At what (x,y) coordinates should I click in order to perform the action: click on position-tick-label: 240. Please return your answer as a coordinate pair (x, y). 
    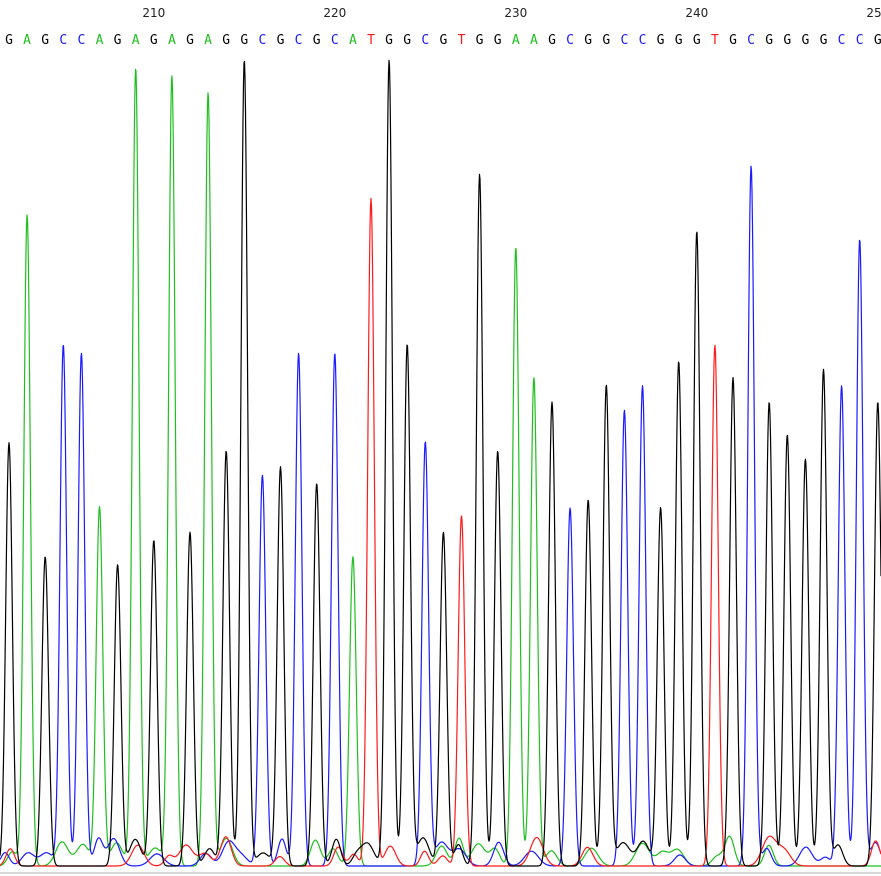
    Looking at the image, I should click on (696, 13).